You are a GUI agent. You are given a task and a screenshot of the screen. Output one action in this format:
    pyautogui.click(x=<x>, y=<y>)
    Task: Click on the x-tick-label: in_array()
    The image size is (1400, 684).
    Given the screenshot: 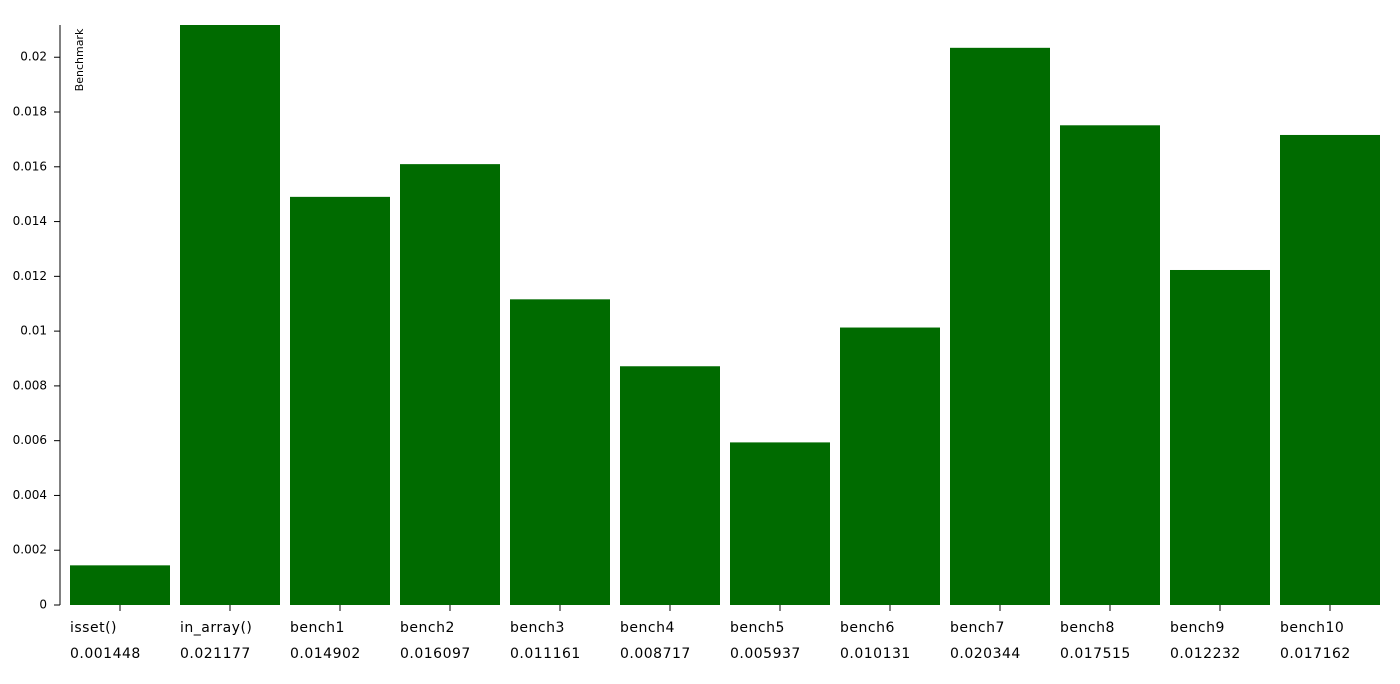 What is the action you would take?
    pyautogui.click(x=216, y=628)
    